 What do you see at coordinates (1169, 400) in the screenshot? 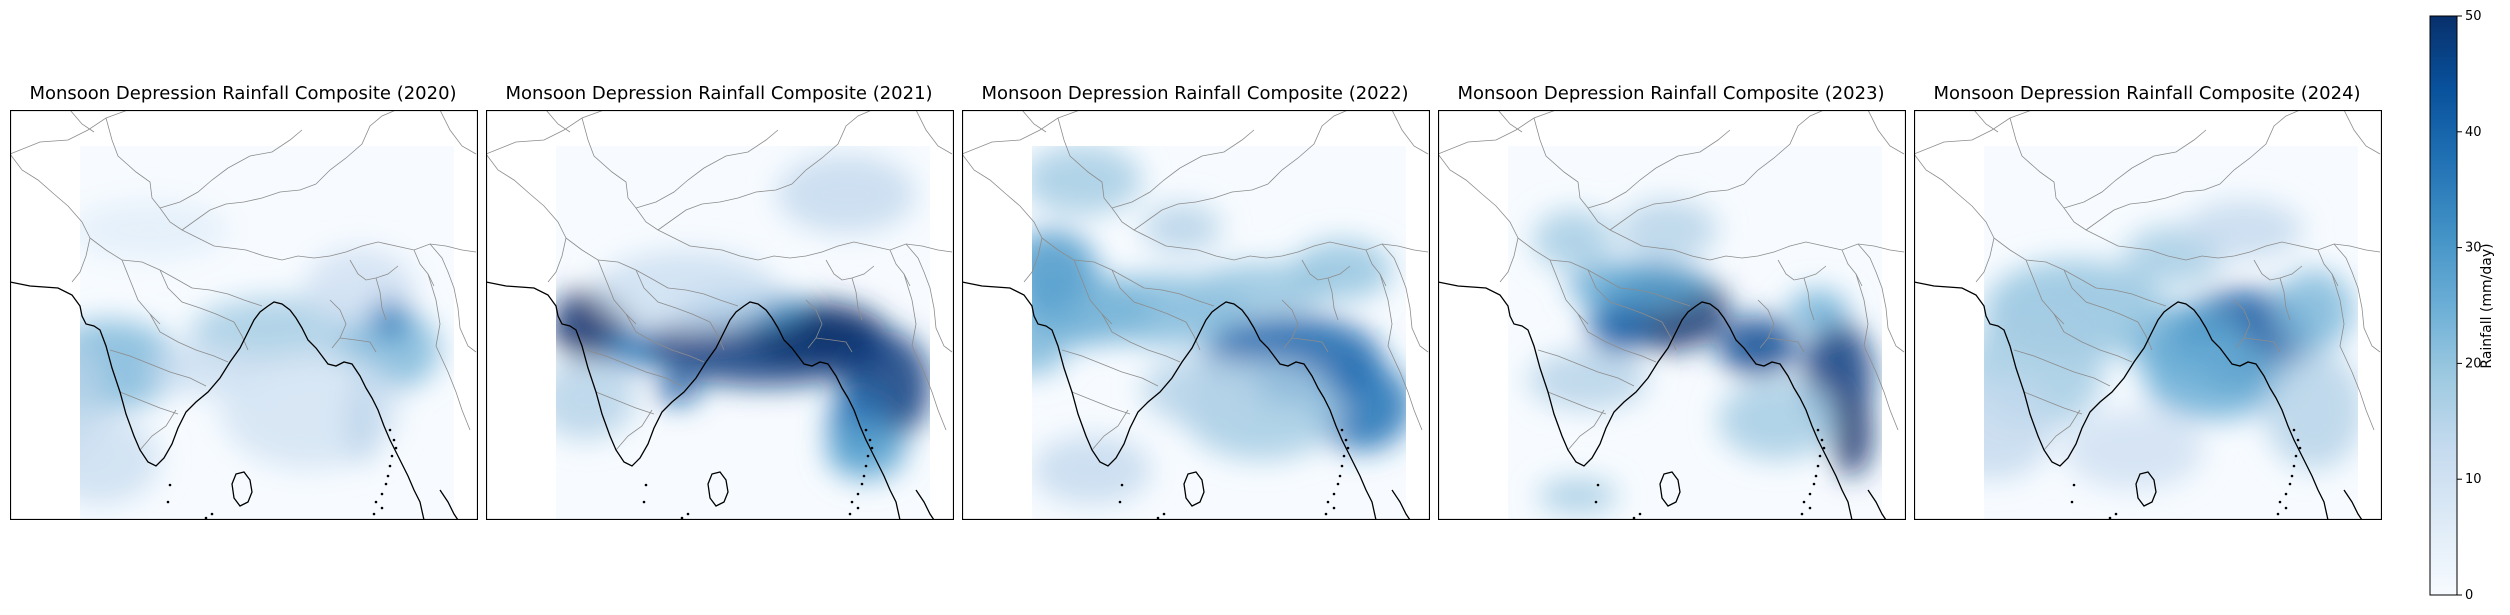
I see `coastline-mainland` at bounding box center [1169, 400].